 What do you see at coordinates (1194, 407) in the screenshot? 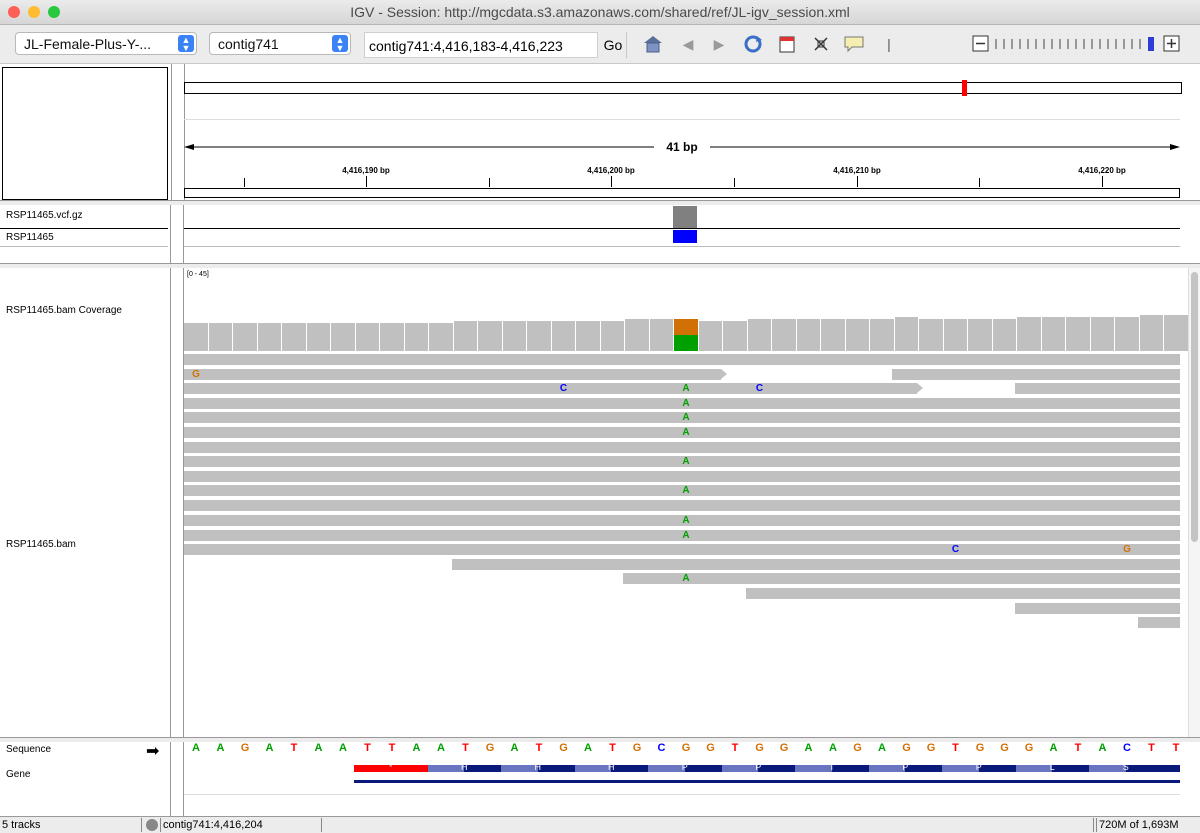
I see `scrollbar-thumb` at bounding box center [1194, 407].